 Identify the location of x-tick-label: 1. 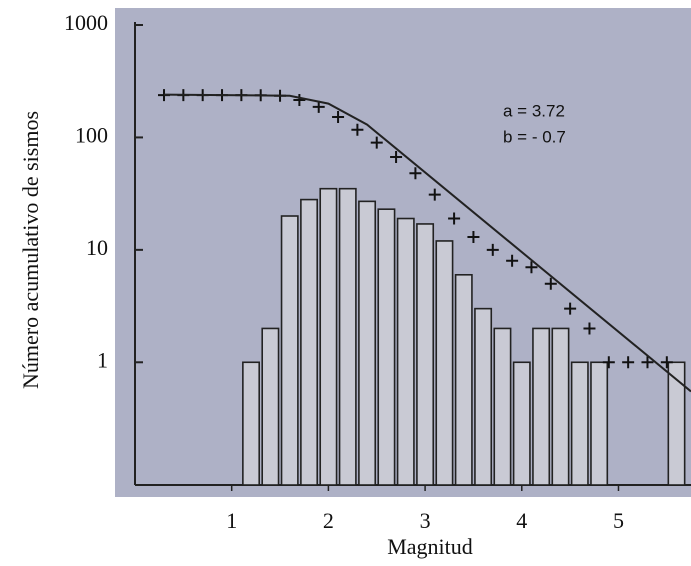
(231, 520).